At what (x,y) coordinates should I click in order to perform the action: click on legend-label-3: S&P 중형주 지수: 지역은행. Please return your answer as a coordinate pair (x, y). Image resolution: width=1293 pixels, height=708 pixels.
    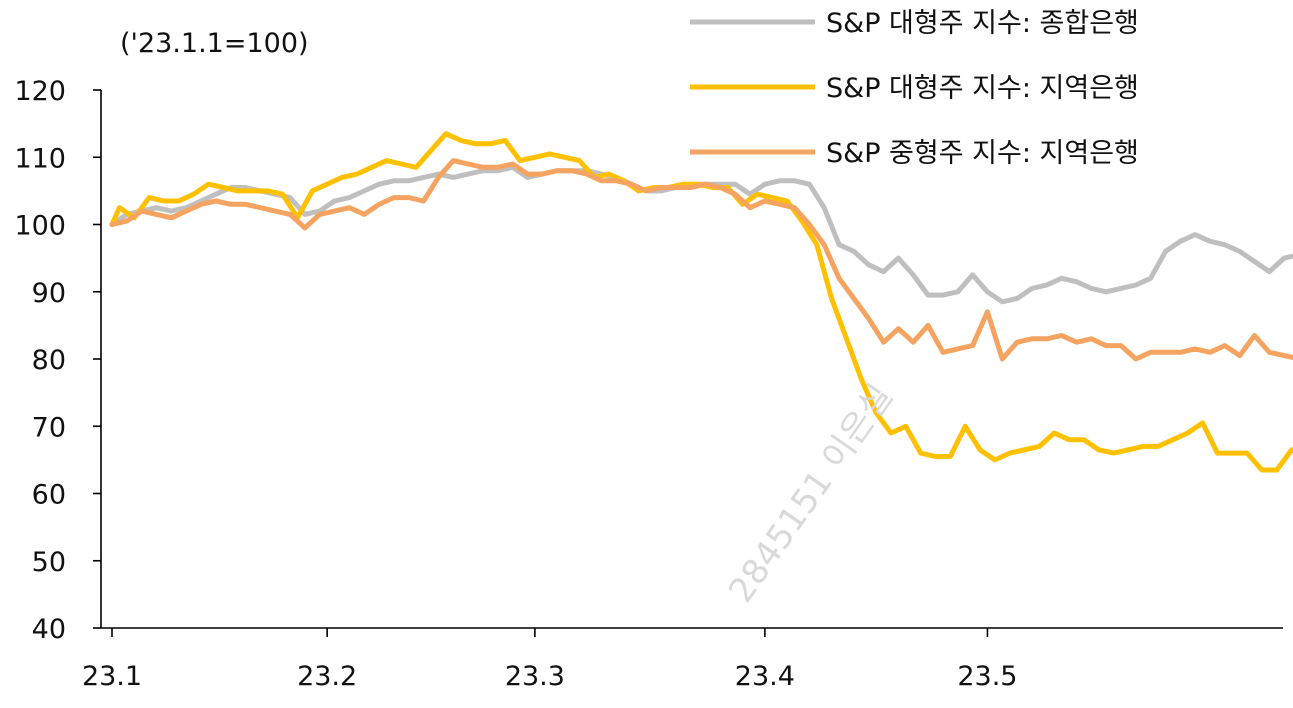
    Looking at the image, I should click on (982, 153).